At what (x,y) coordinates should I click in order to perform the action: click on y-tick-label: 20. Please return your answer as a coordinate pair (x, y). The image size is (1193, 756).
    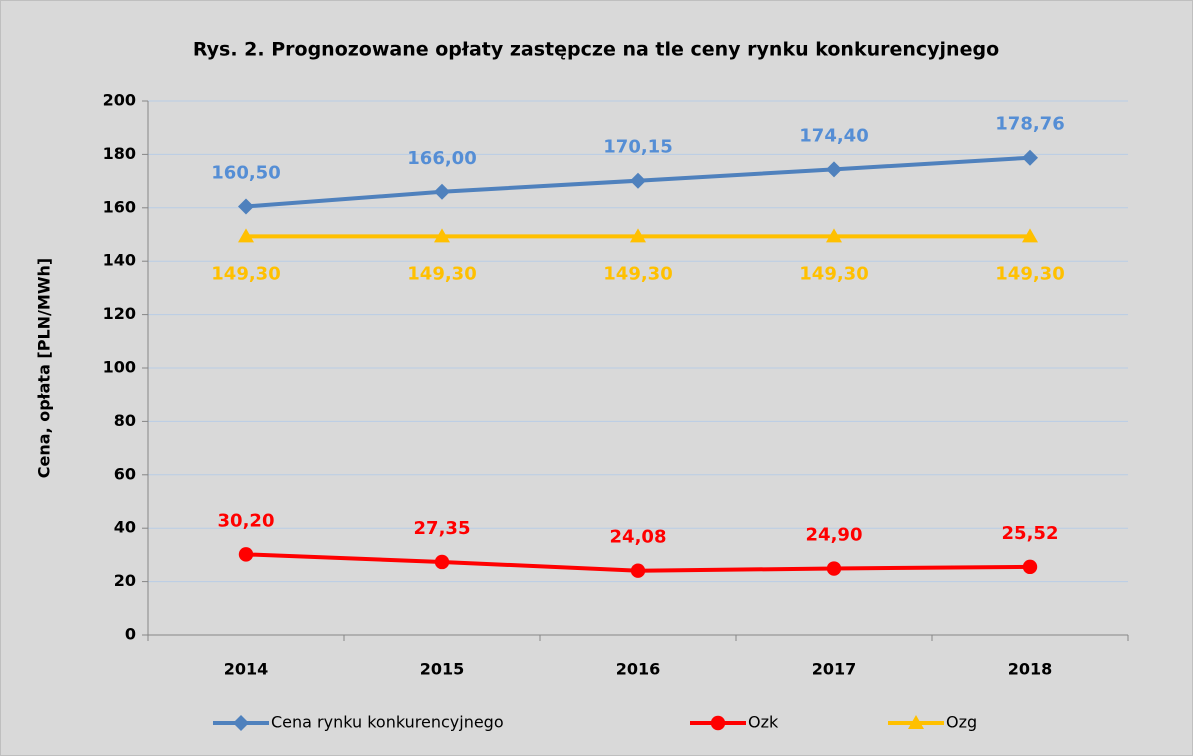
    Looking at the image, I should click on (125, 580).